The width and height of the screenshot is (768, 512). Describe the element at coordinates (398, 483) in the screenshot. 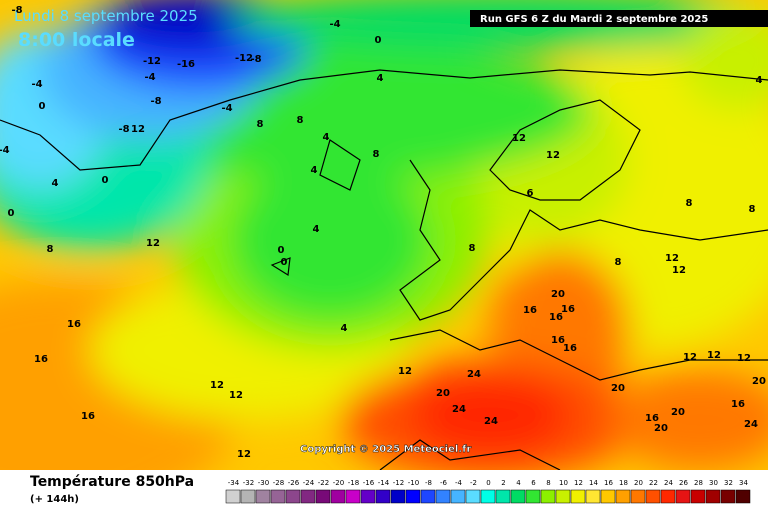

I see `legend-label: -12` at that location.